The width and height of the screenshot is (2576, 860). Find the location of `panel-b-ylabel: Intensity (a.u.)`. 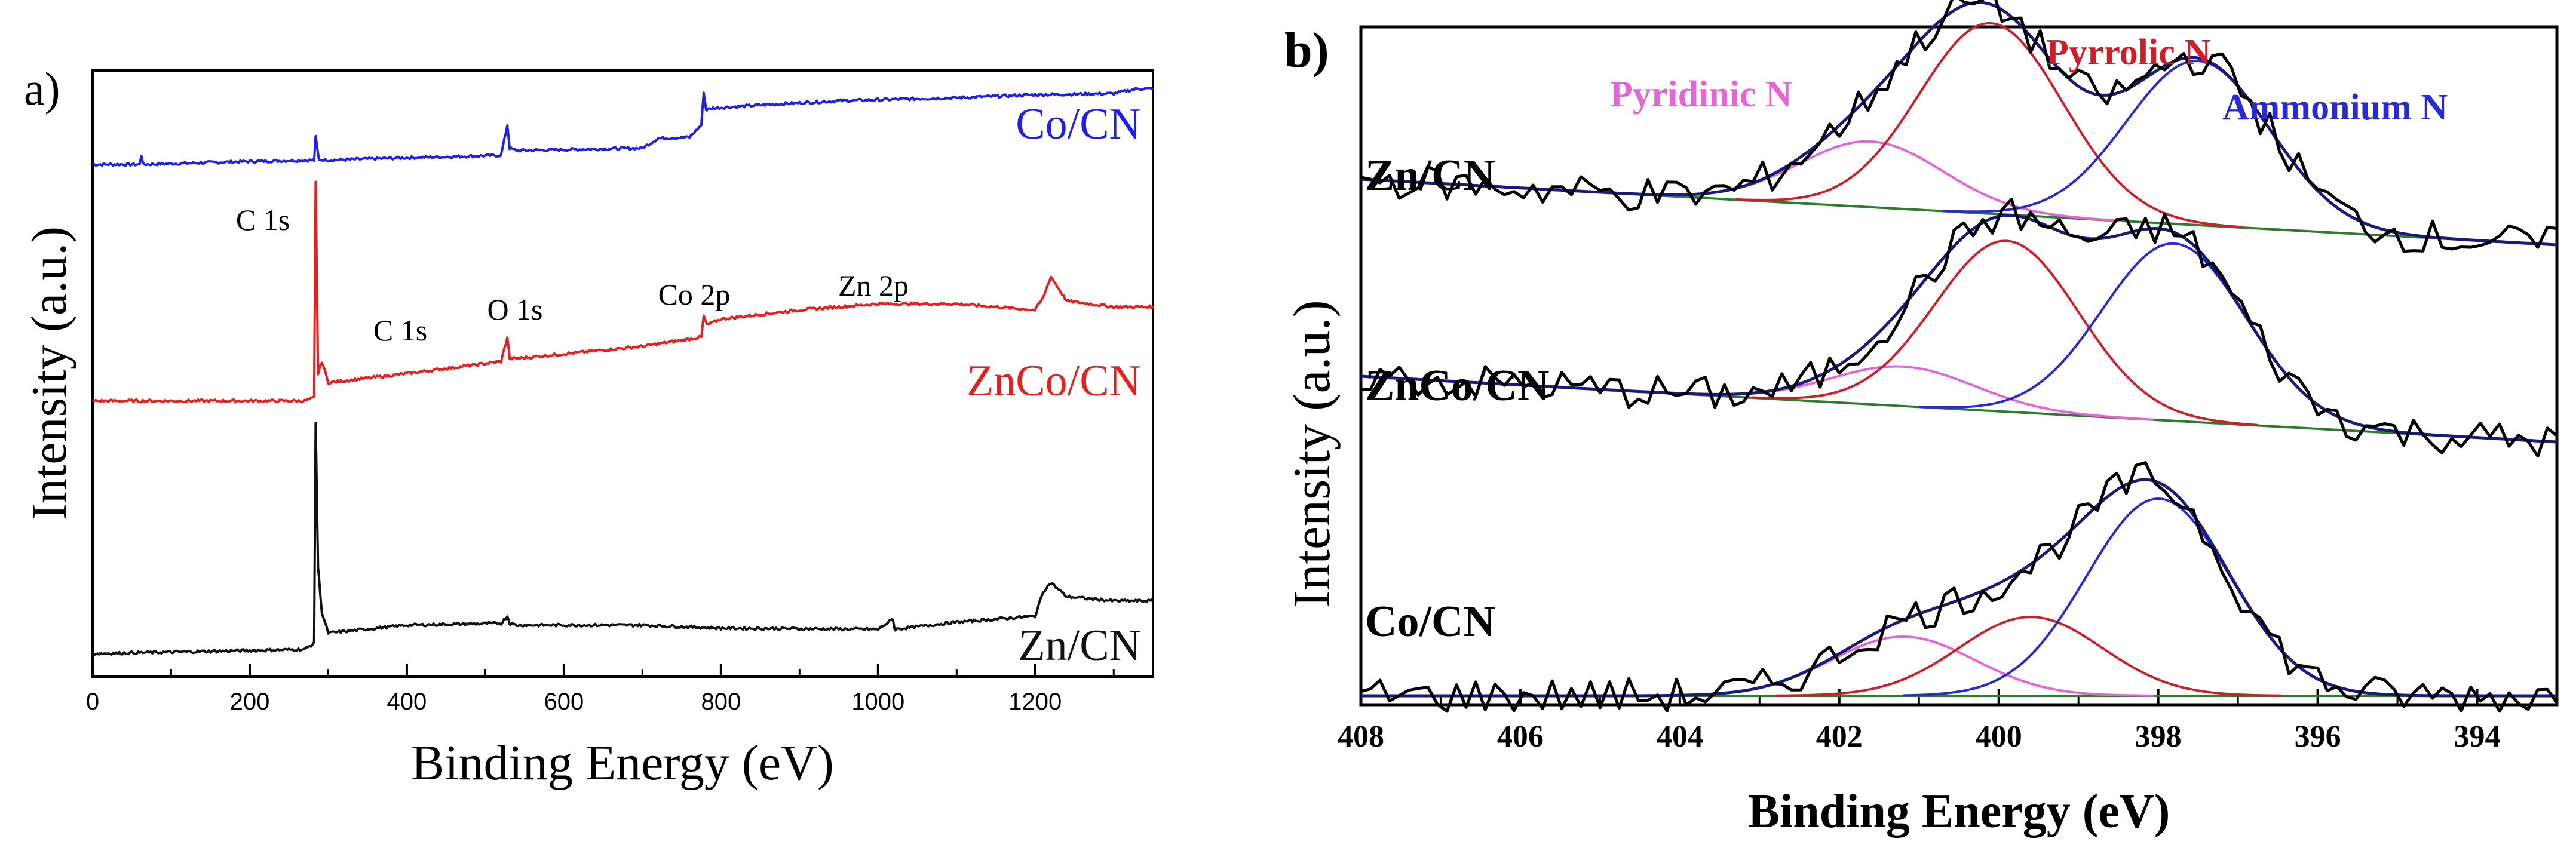

panel-b-ylabel: Intensity (a.u.) is located at coordinates (1312, 454).